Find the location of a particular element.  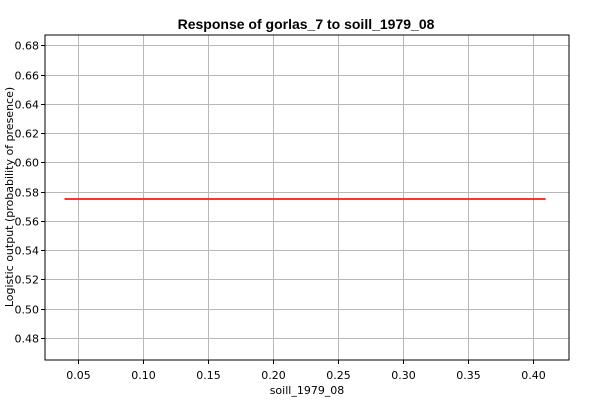

y-tick-label: 0.66 is located at coordinates (27, 76).